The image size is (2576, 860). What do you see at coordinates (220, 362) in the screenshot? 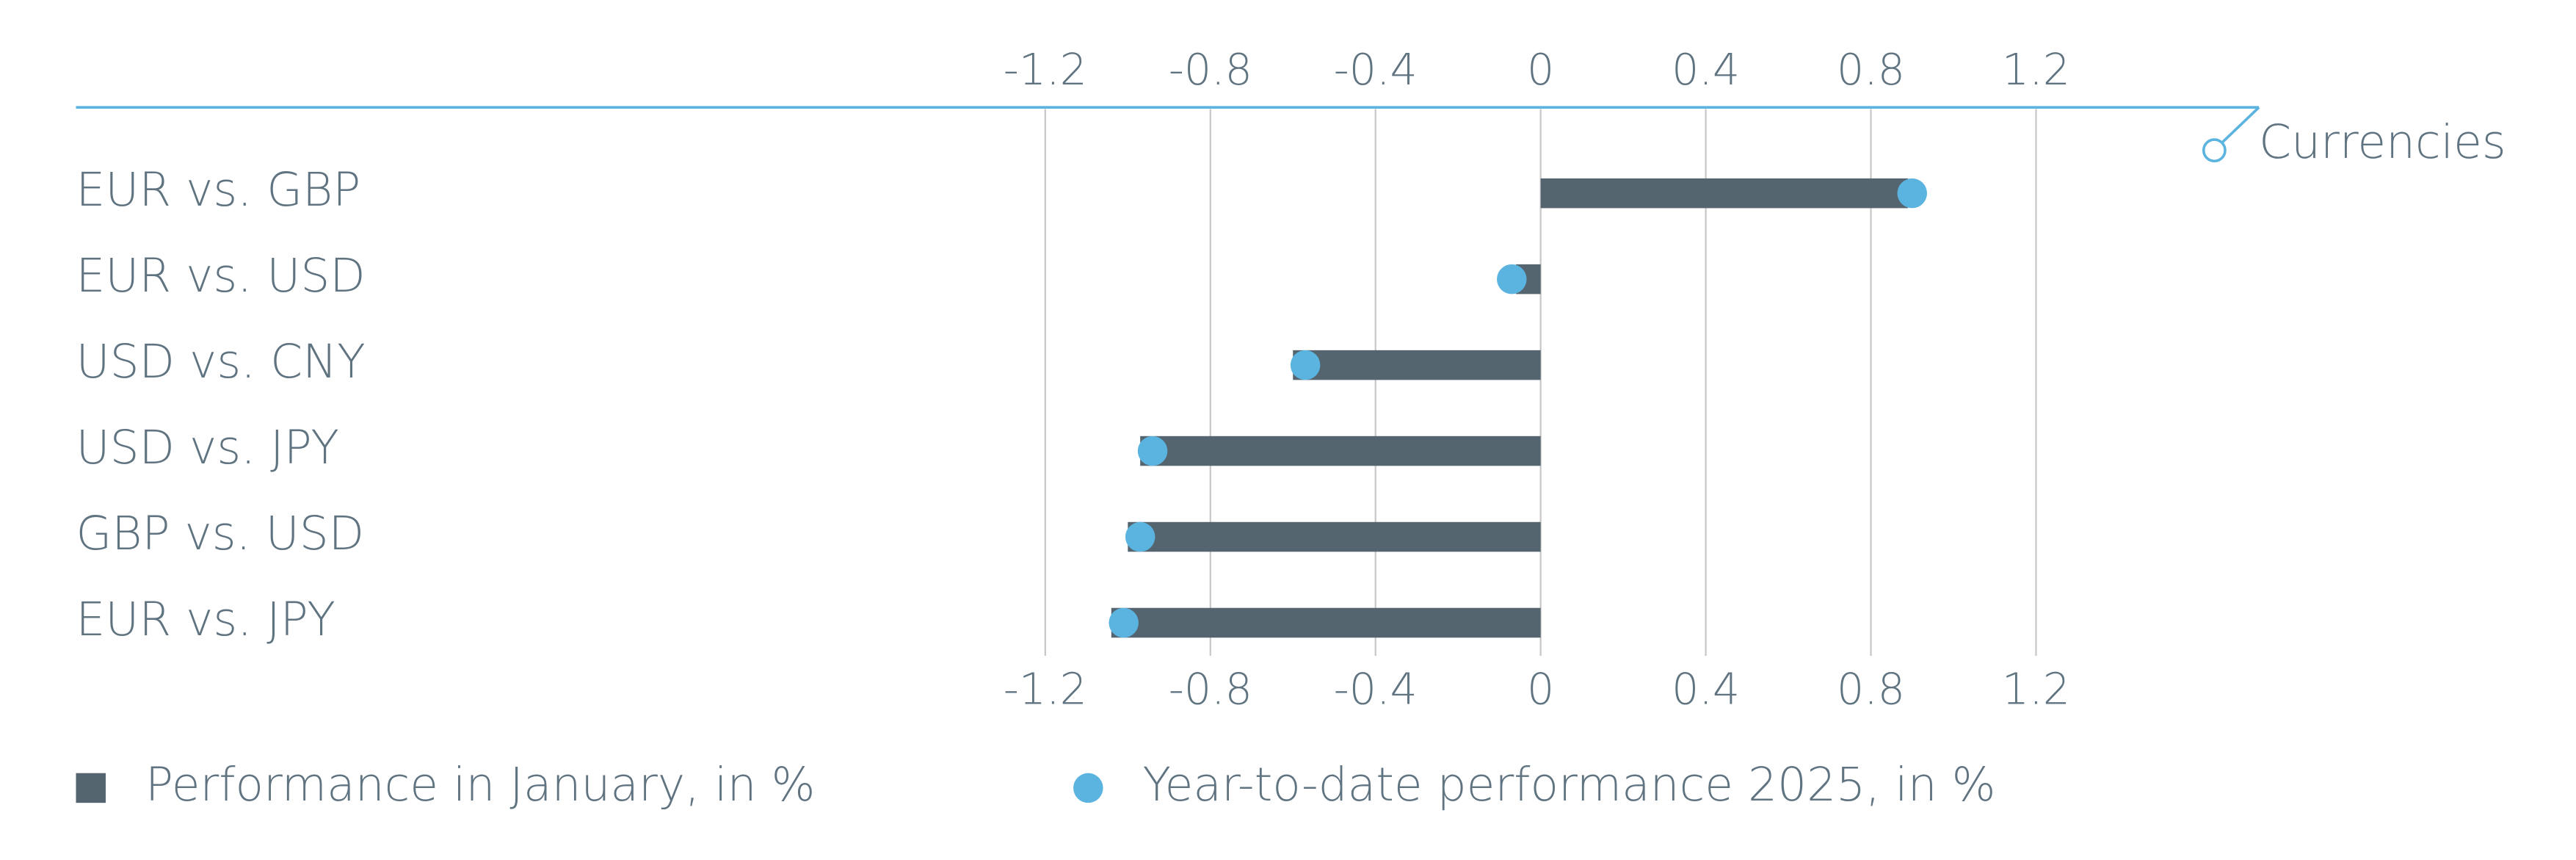
I see `category-label: USD vs. CNY` at bounding box center [220, 362].